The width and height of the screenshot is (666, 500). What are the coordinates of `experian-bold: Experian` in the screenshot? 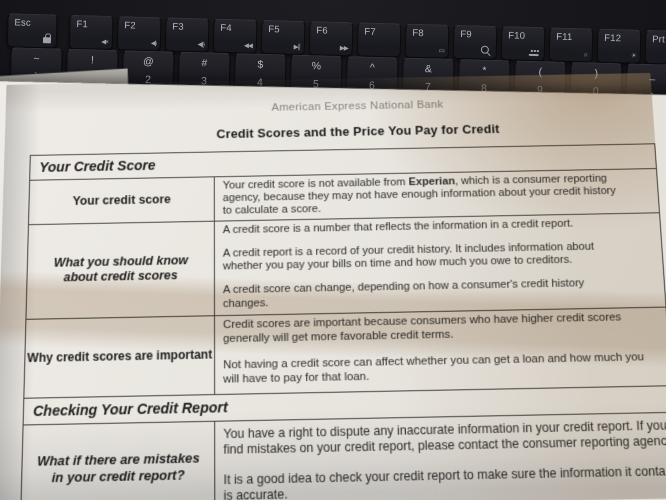 It's located at (432, 182).